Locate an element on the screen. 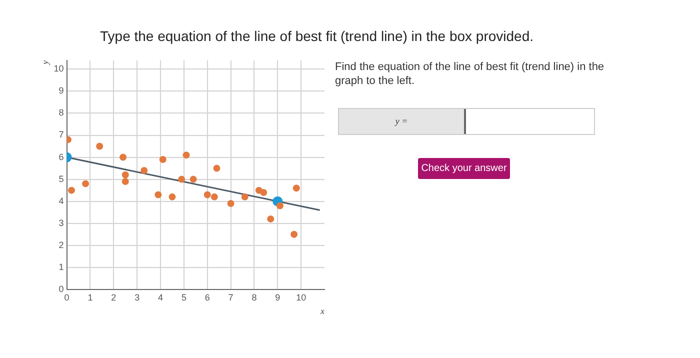 The height and width of the screenshot is (358, 700). x-tick-label: 3 is located at coordinates (137, 297).